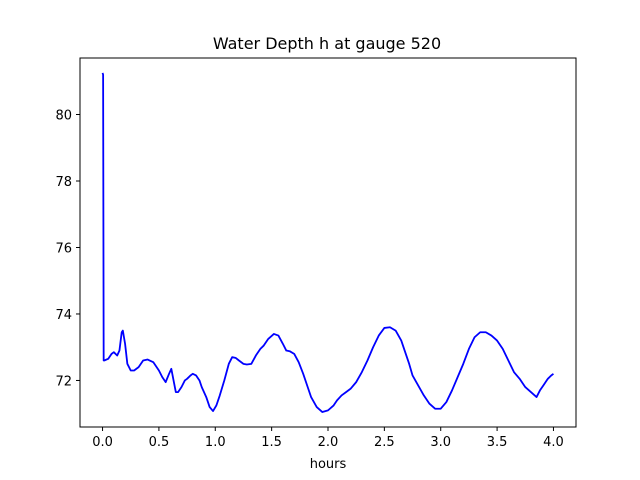 This screenshot has width=640, height=480. Describe the element at coordinates (63, 182) in the screenshot. I see `y-tick-label: 78` at that location.